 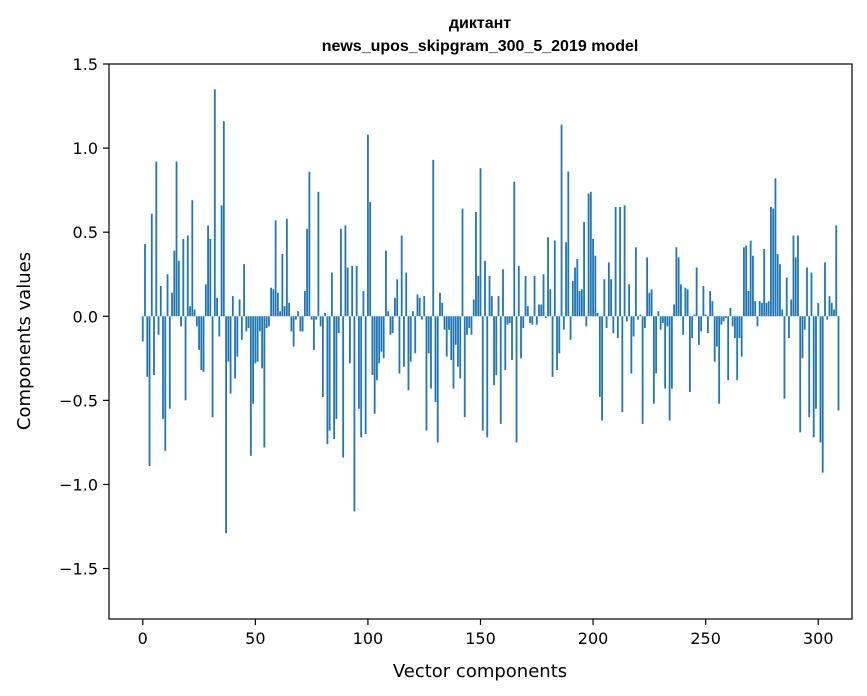 I want to click on y-axis-label: Components values, so click(x=24, y=341).